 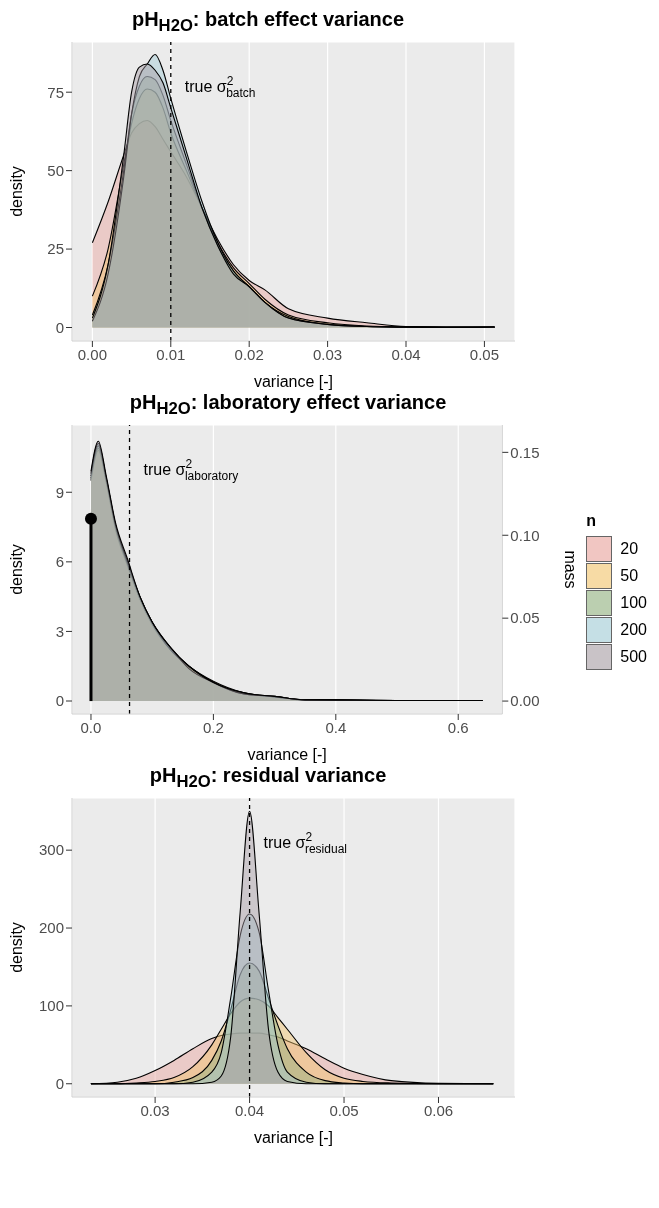 I want to click on y-tick-label: 100, so click(x=51, y=1006).